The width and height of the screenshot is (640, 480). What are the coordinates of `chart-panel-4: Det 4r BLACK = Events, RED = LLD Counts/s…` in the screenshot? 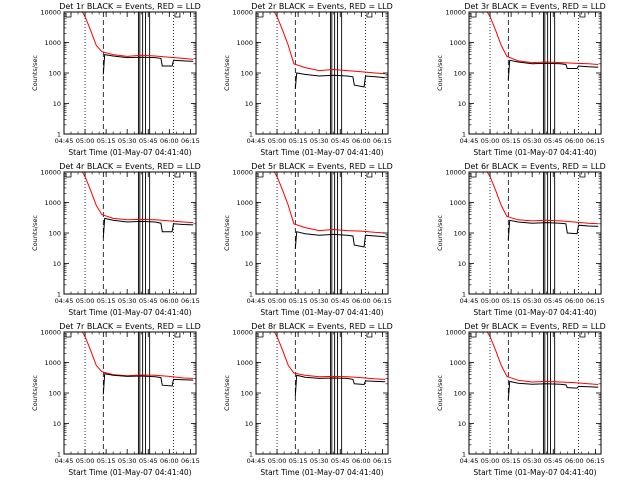 It's located at (116, 239).